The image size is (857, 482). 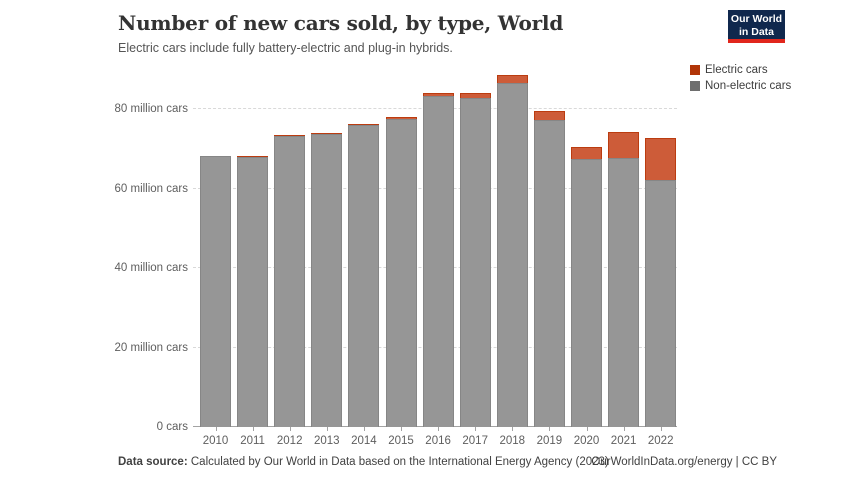 I want to click on bar-2017-non-electric, so click(x=475, y=262).